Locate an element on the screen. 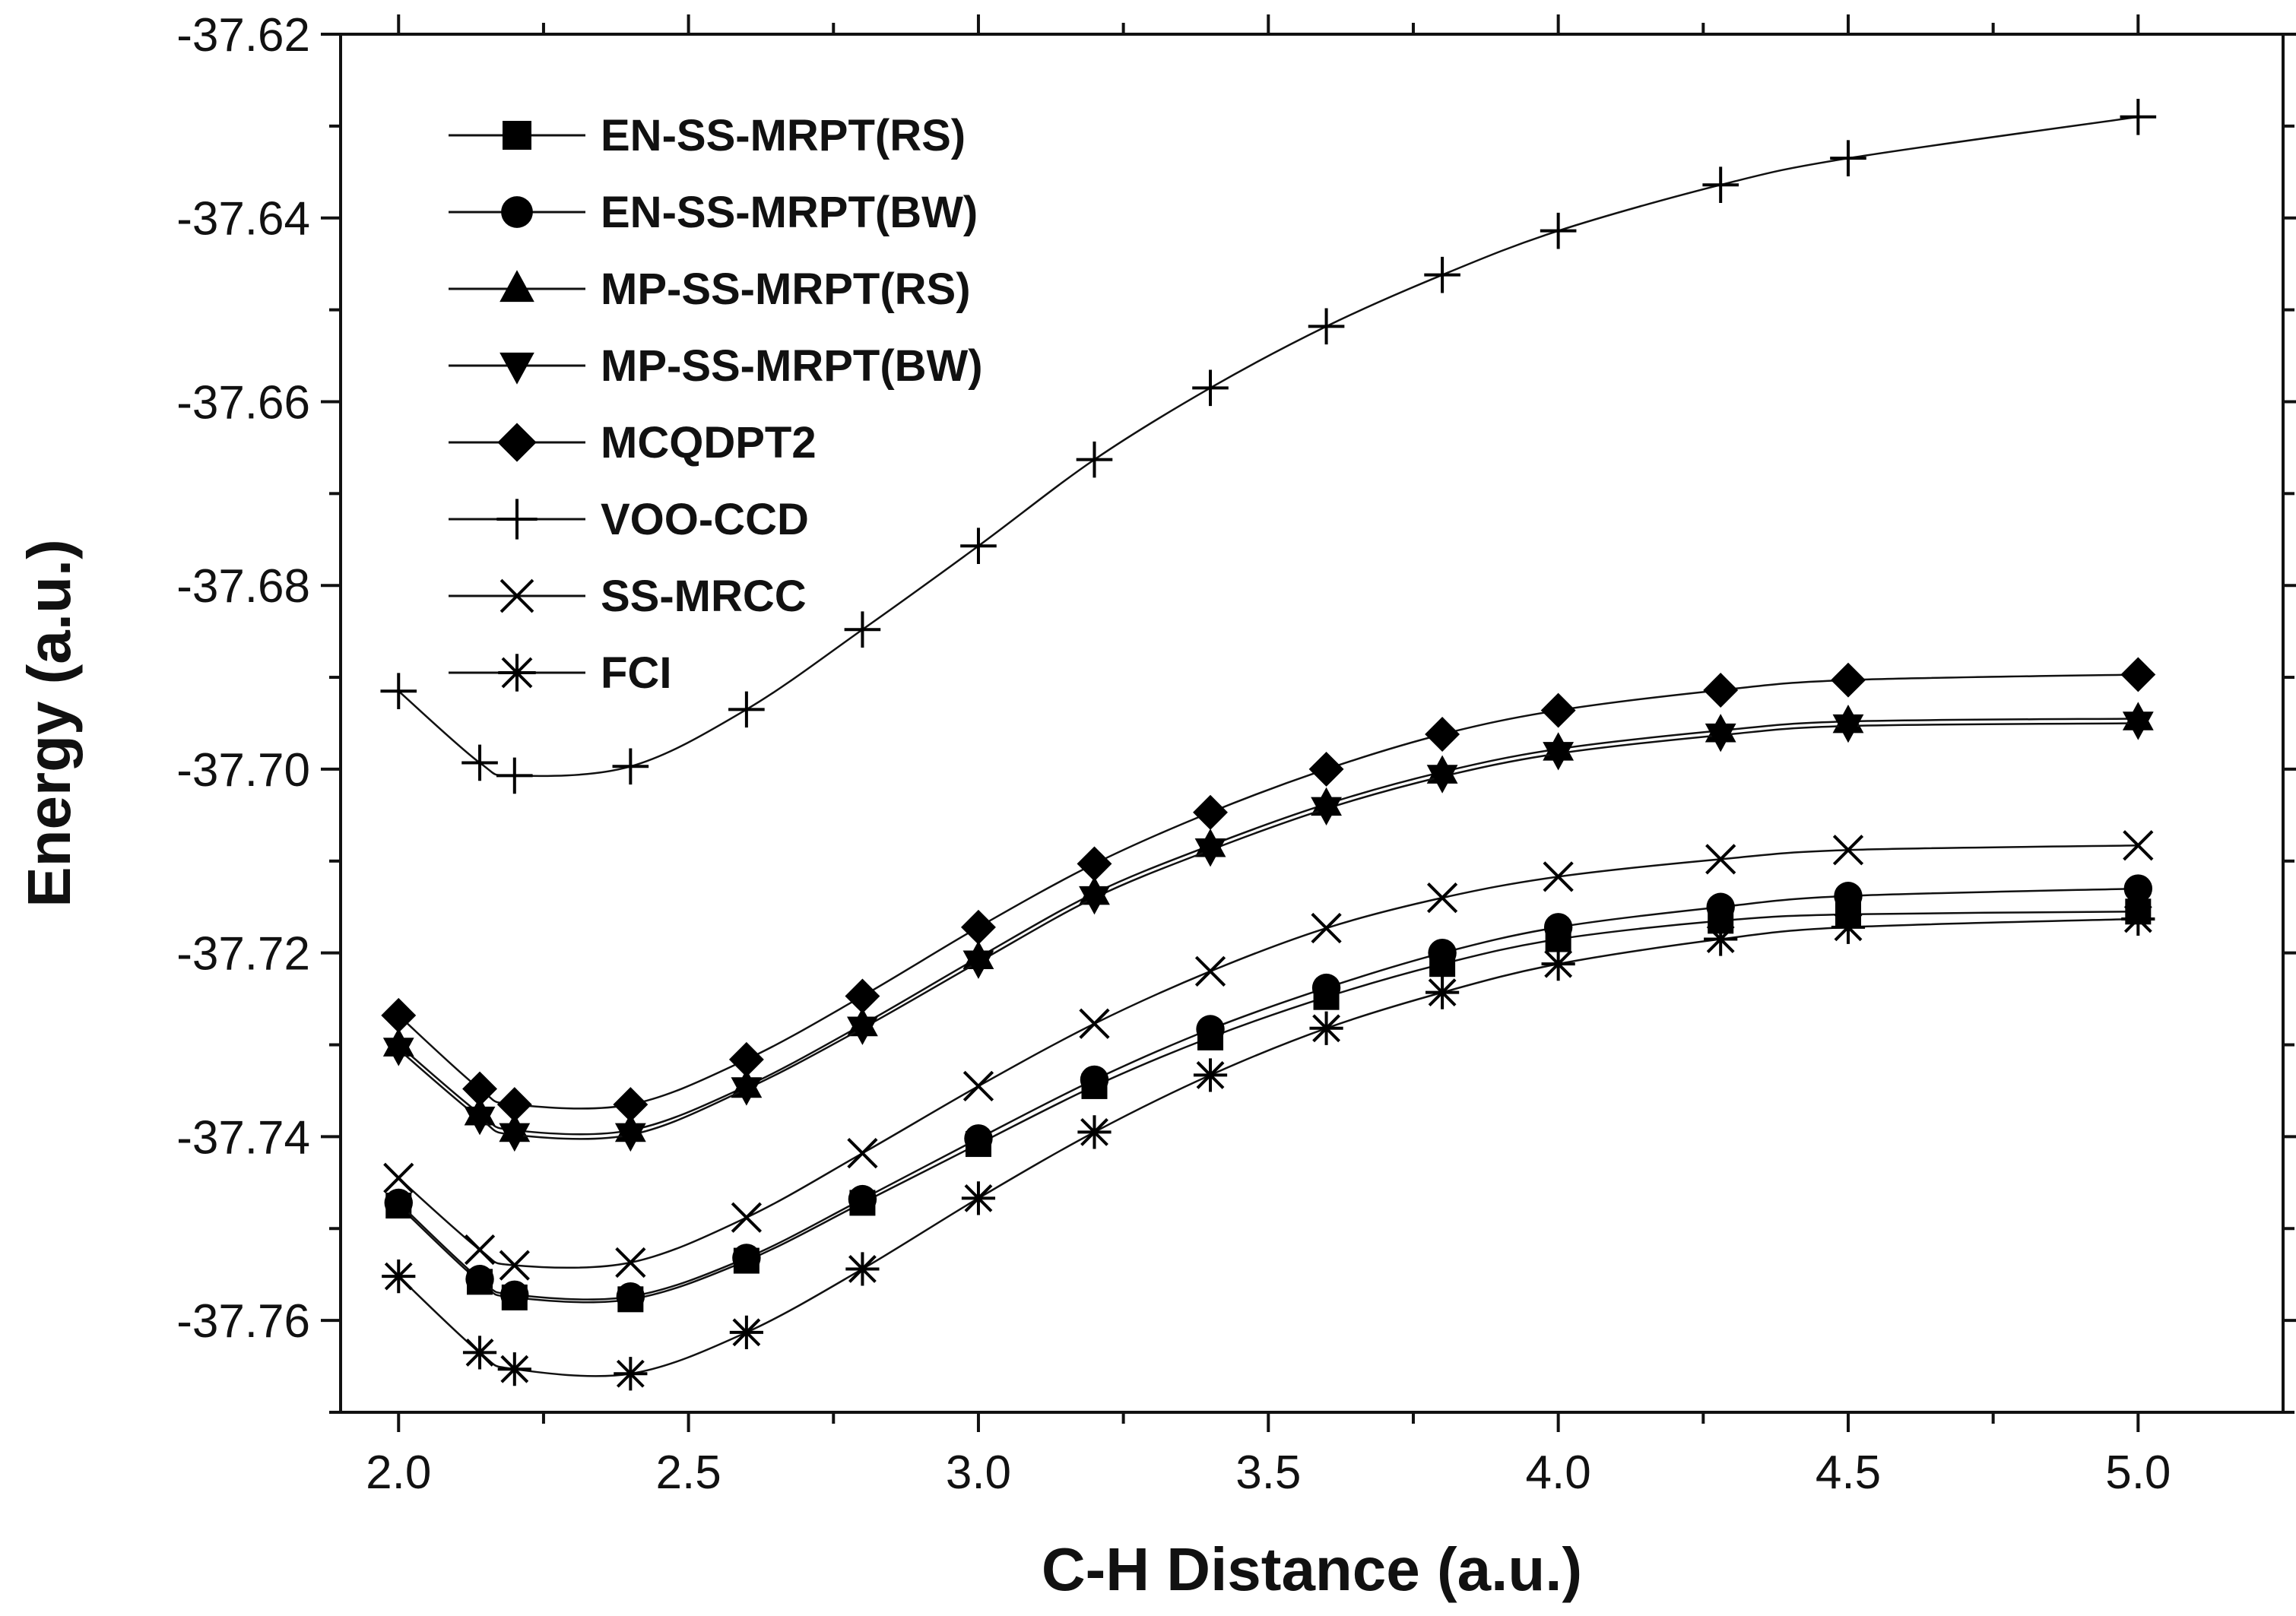 Image resolution: width=2296 pixels, height=1616 pixels. legend-label: SS-MRCC is located at coordinates (704, 596).